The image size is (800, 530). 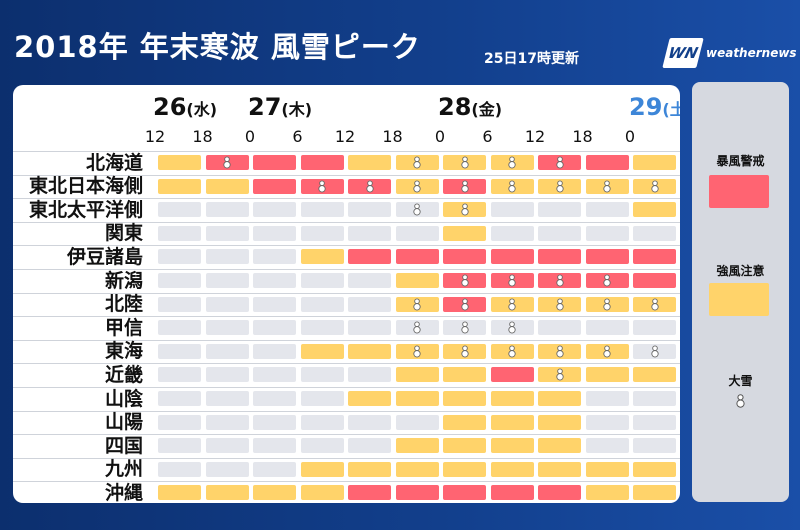 What do you see at coordinates (739, 191) in the screenshot?
I see `legend-storm-swatch` at bounding box center [739, 191].